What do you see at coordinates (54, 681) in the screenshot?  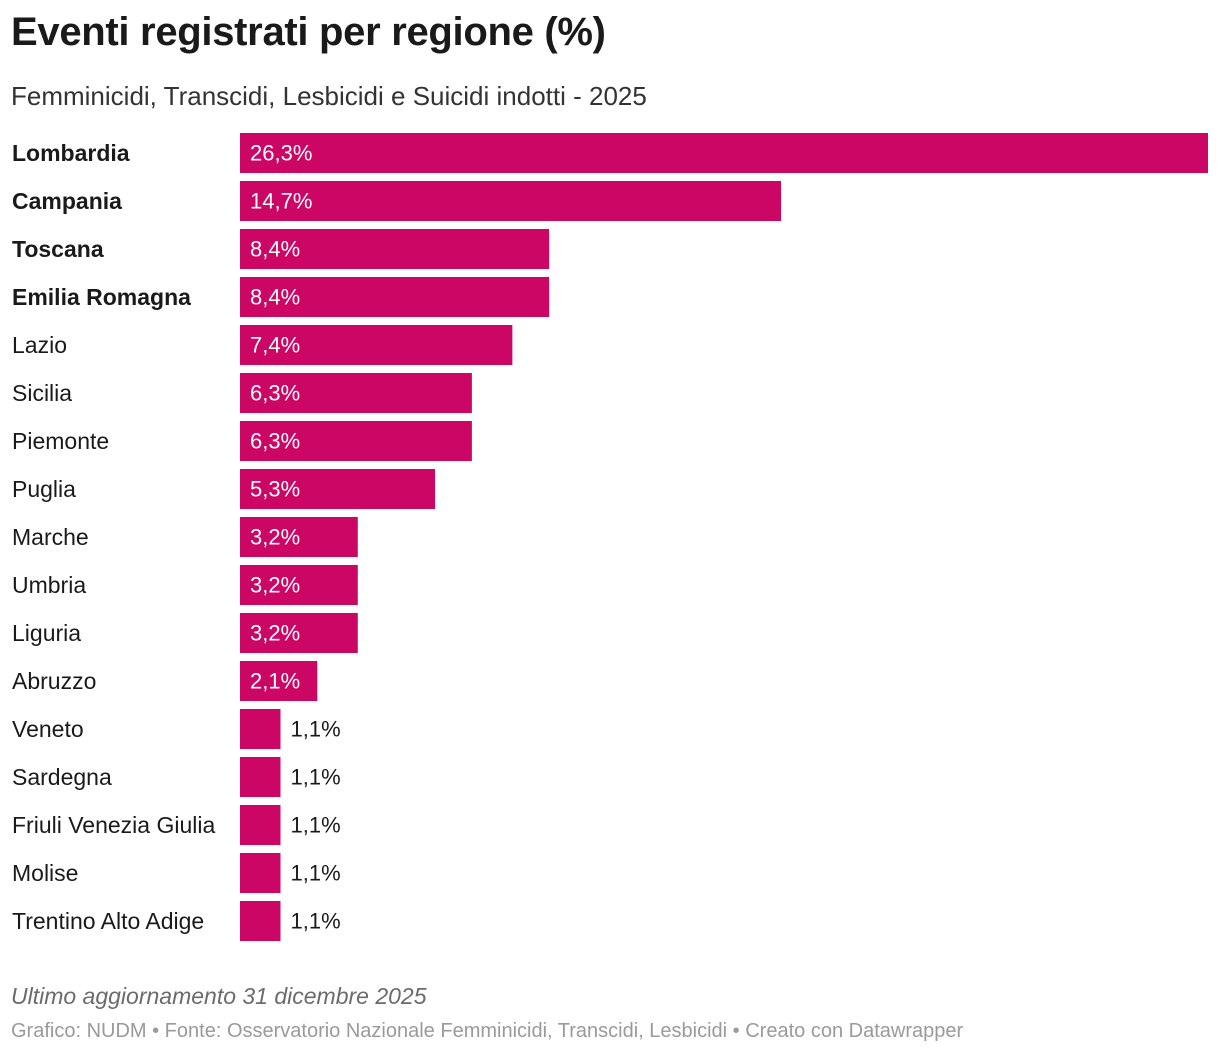 I see `category-label: Abruzzo` at bounding box center [54, 681].